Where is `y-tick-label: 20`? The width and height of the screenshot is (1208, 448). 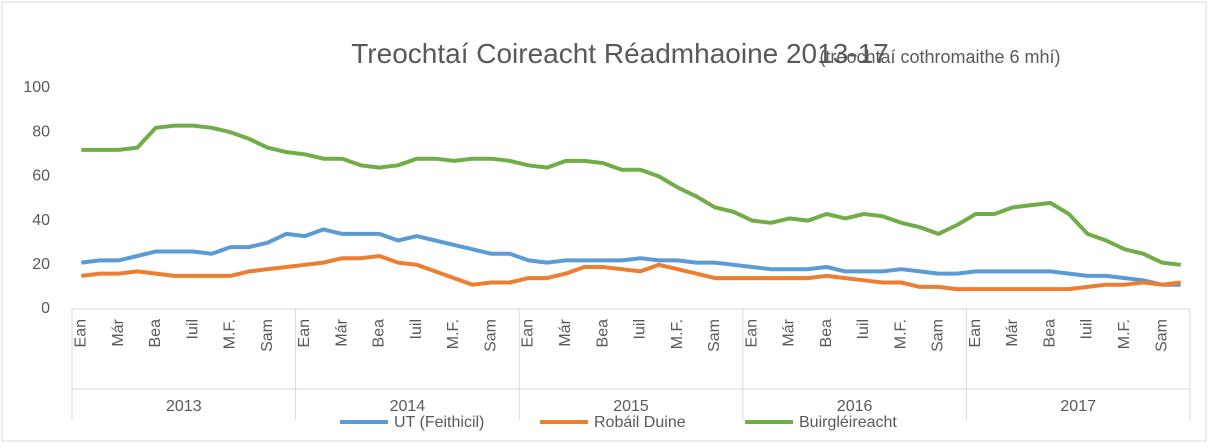
y-tick-label: 20 is located at coordinates (41, 264).